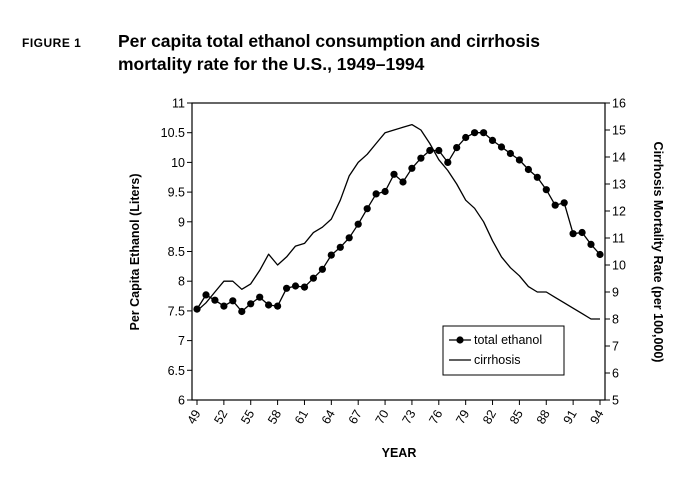  Describe the element at coordinates (570, 416) in the screenshot. I see `x-tick-label: 91` at that location.